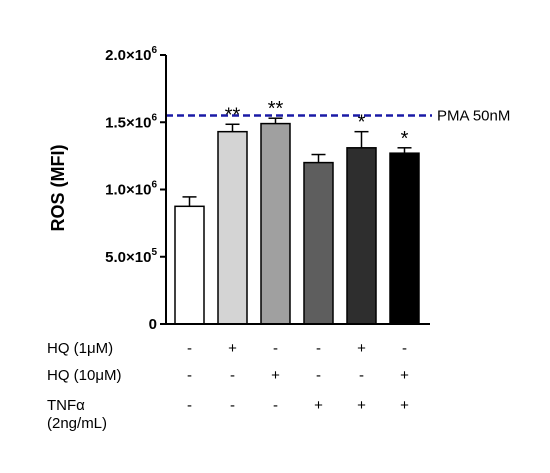 This screenshot has width=550, height=473. Describe the element at coordinates (189, 348) in the screenshot. I see `condition-mark-r1-c1: -` at that location.